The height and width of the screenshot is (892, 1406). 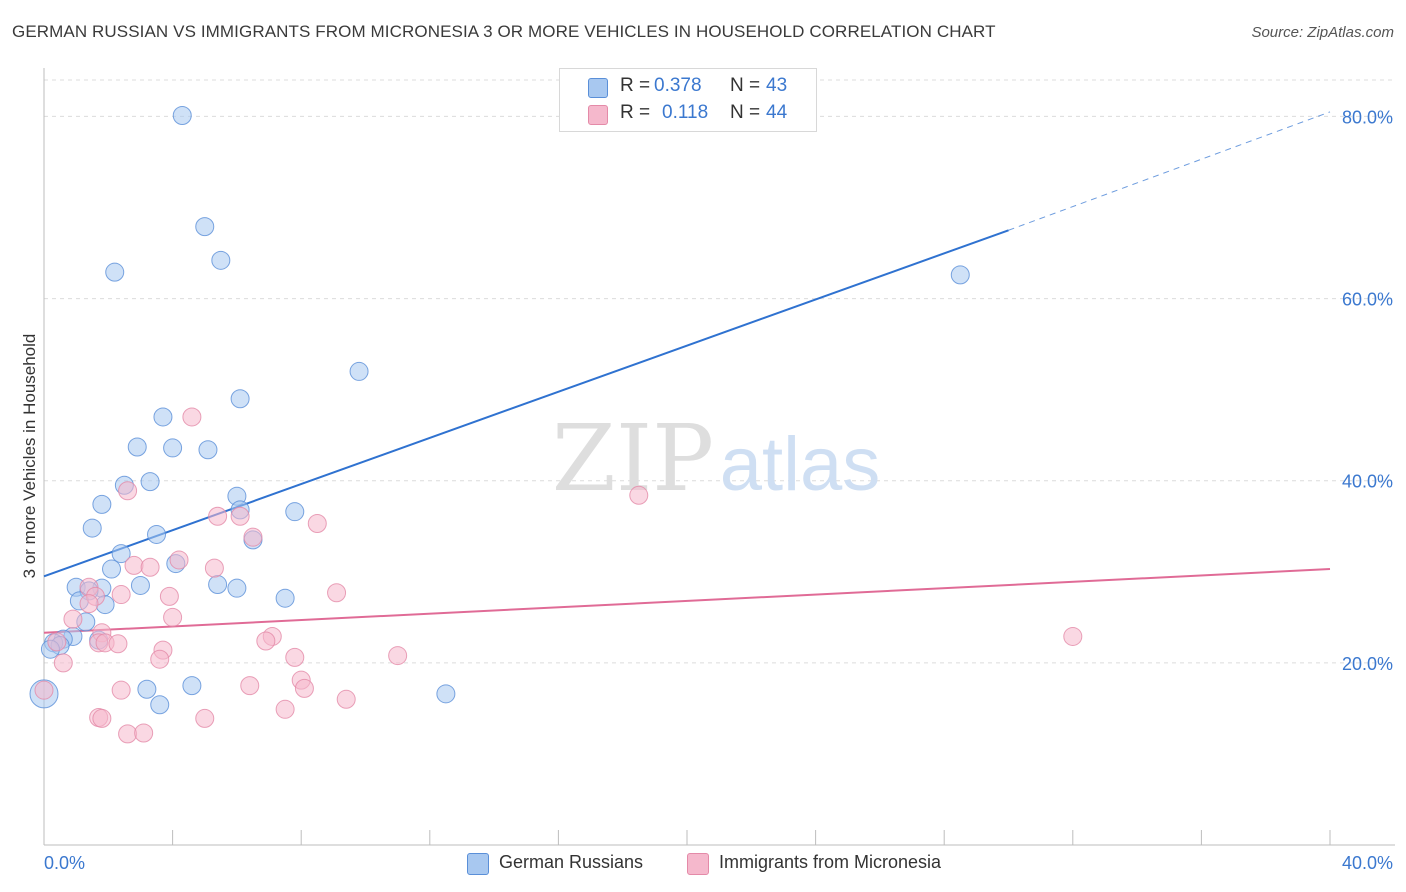 I want to click on legend-r-value: 0.378, so click(x=678, y=85).